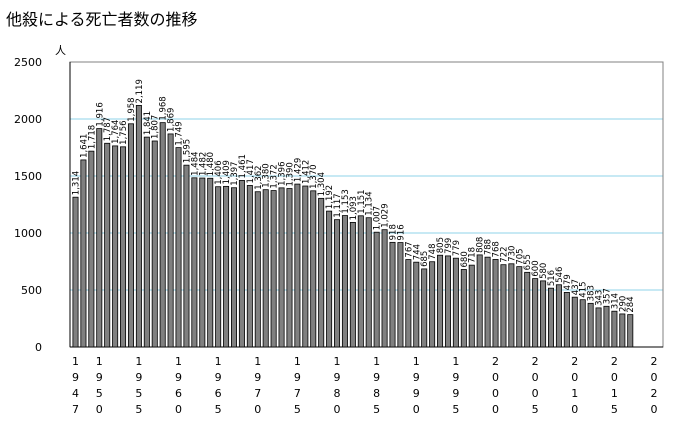  Describe the element at coordinates (465, 259) in the screenshot. I see `data-label: 680` at that location.